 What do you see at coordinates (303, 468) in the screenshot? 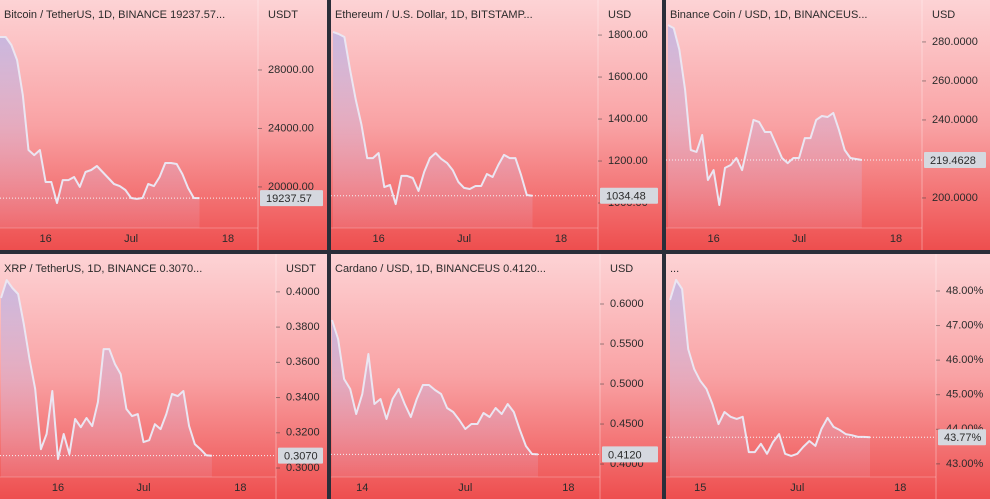
I see `y-tick-label: 0.3000` at bounding box center [303, 468].